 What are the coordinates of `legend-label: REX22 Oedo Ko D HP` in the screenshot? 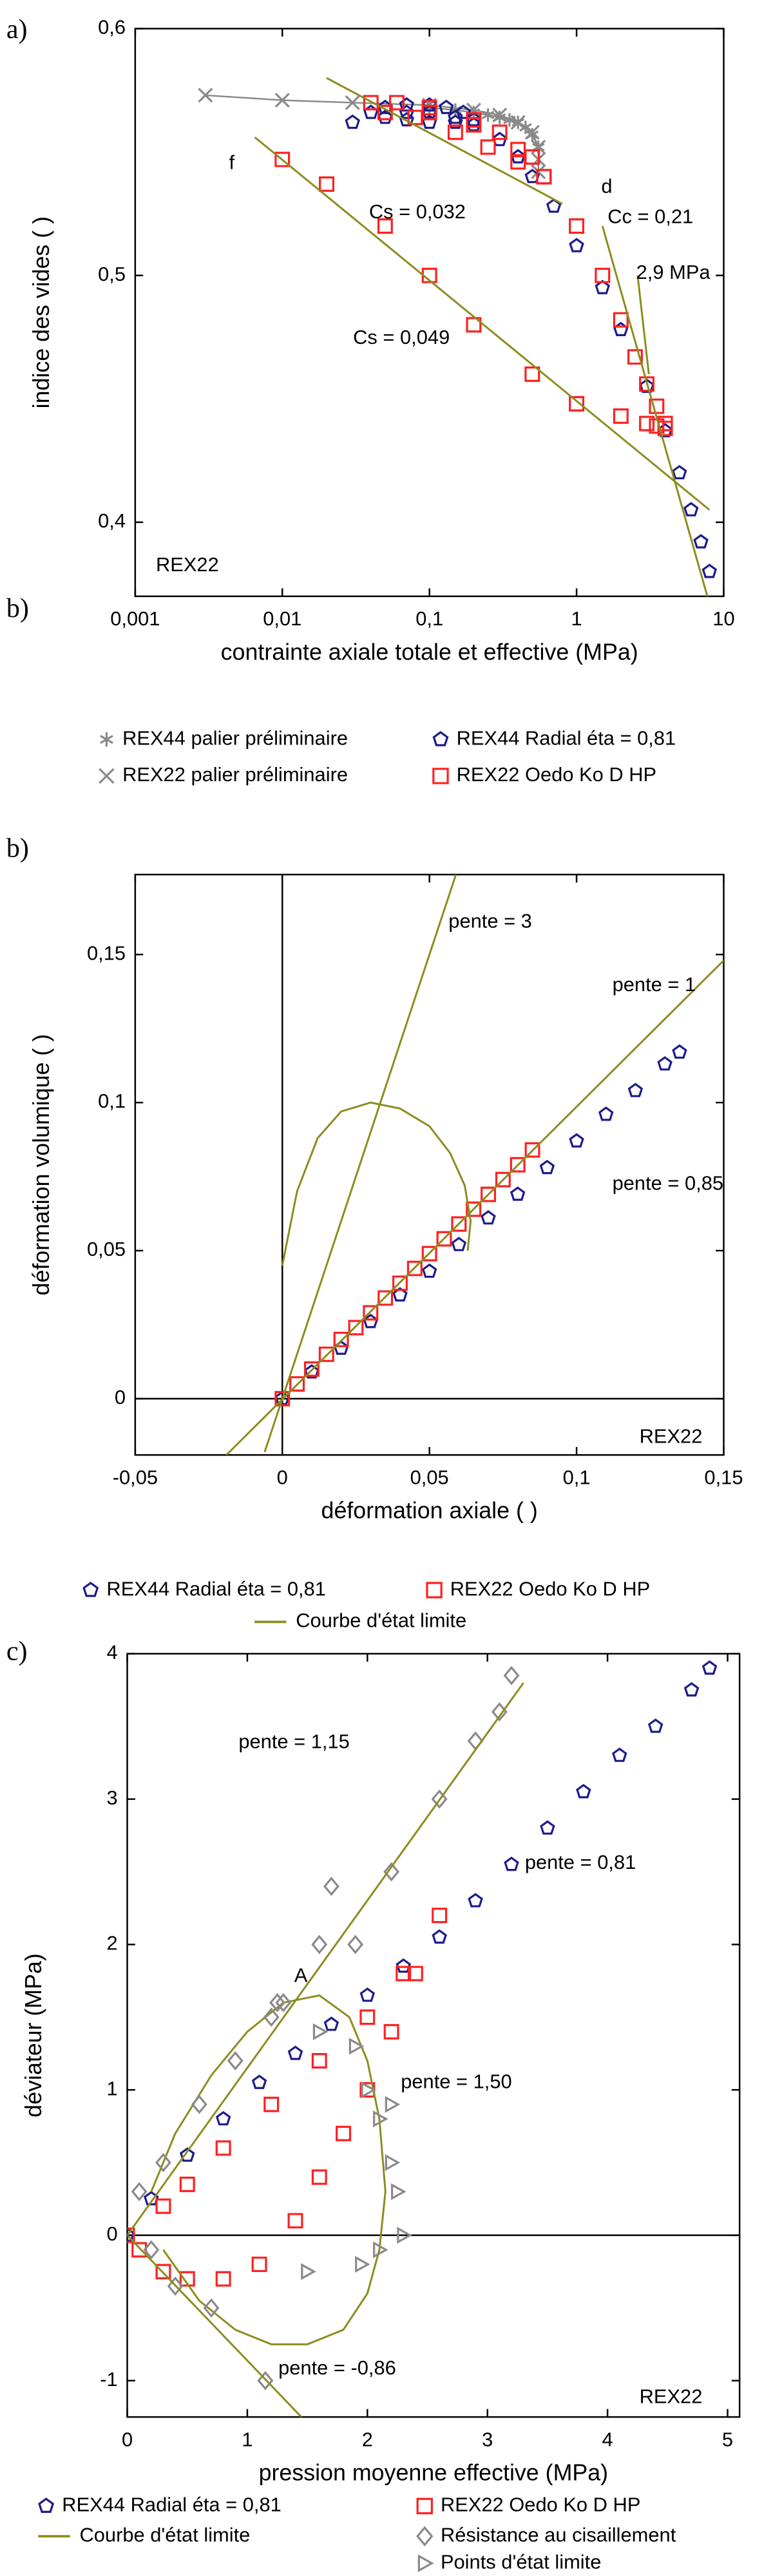 It's located at (550, 1589).